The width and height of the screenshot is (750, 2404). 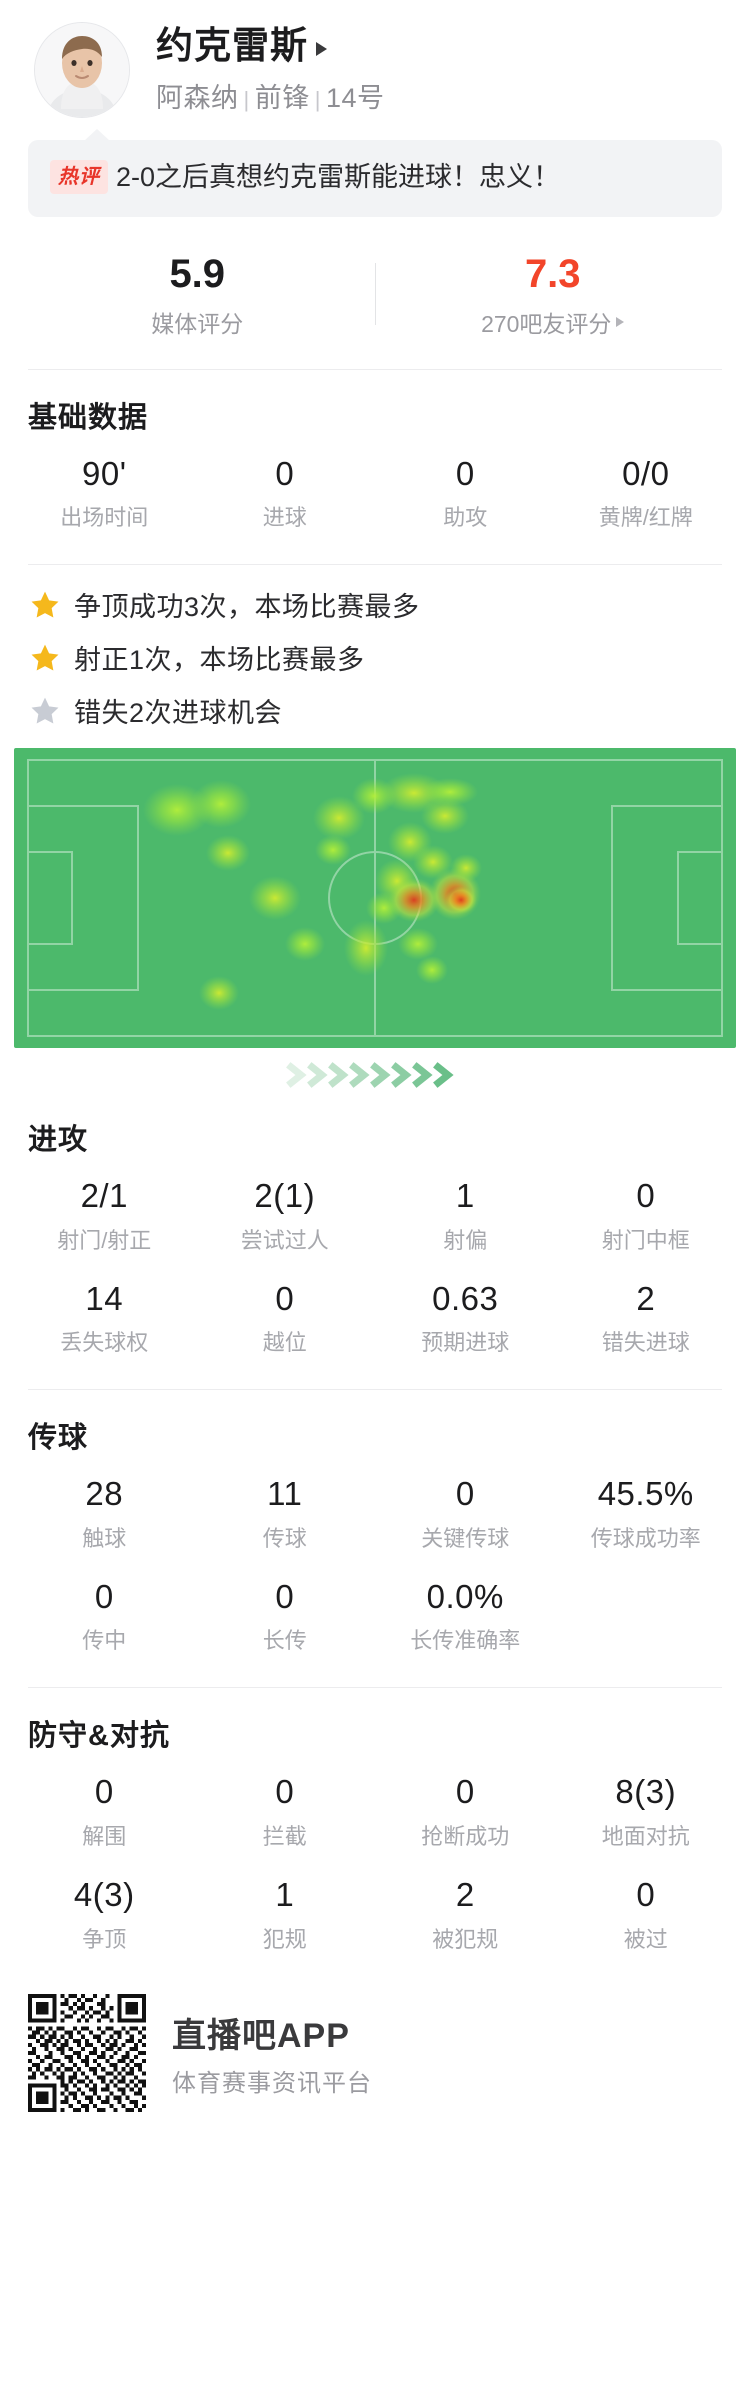 I want to click on player-header: 约克雷斯 阿森纳 | 前锋 | 14号, so click(x=375, y=59).